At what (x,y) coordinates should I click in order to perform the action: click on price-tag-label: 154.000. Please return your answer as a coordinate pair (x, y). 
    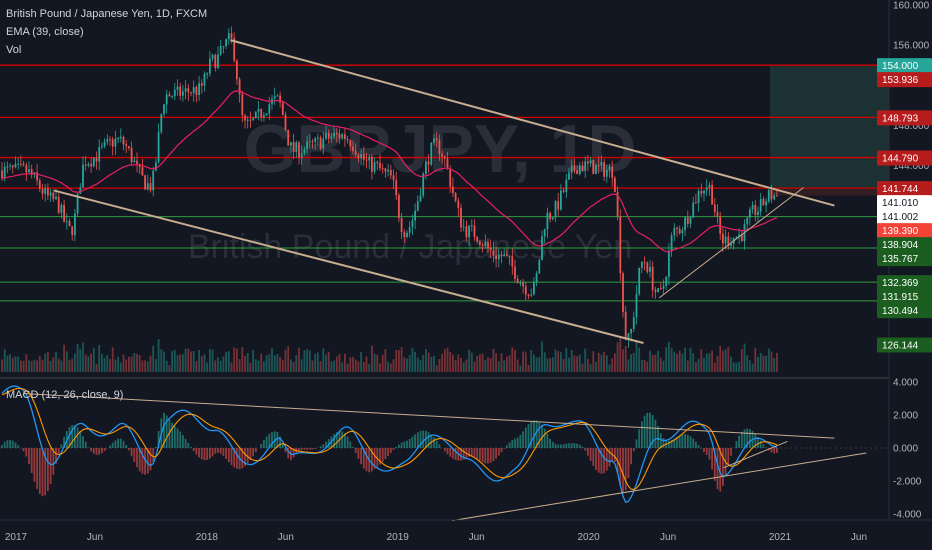
    Looking at the image, I should click on (900, 66).